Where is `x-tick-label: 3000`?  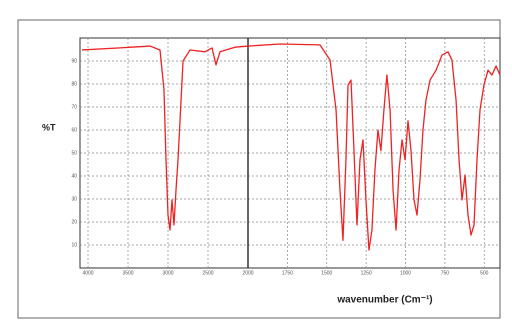
x-tick-label: 3000 is located at coordinates (167, 273).